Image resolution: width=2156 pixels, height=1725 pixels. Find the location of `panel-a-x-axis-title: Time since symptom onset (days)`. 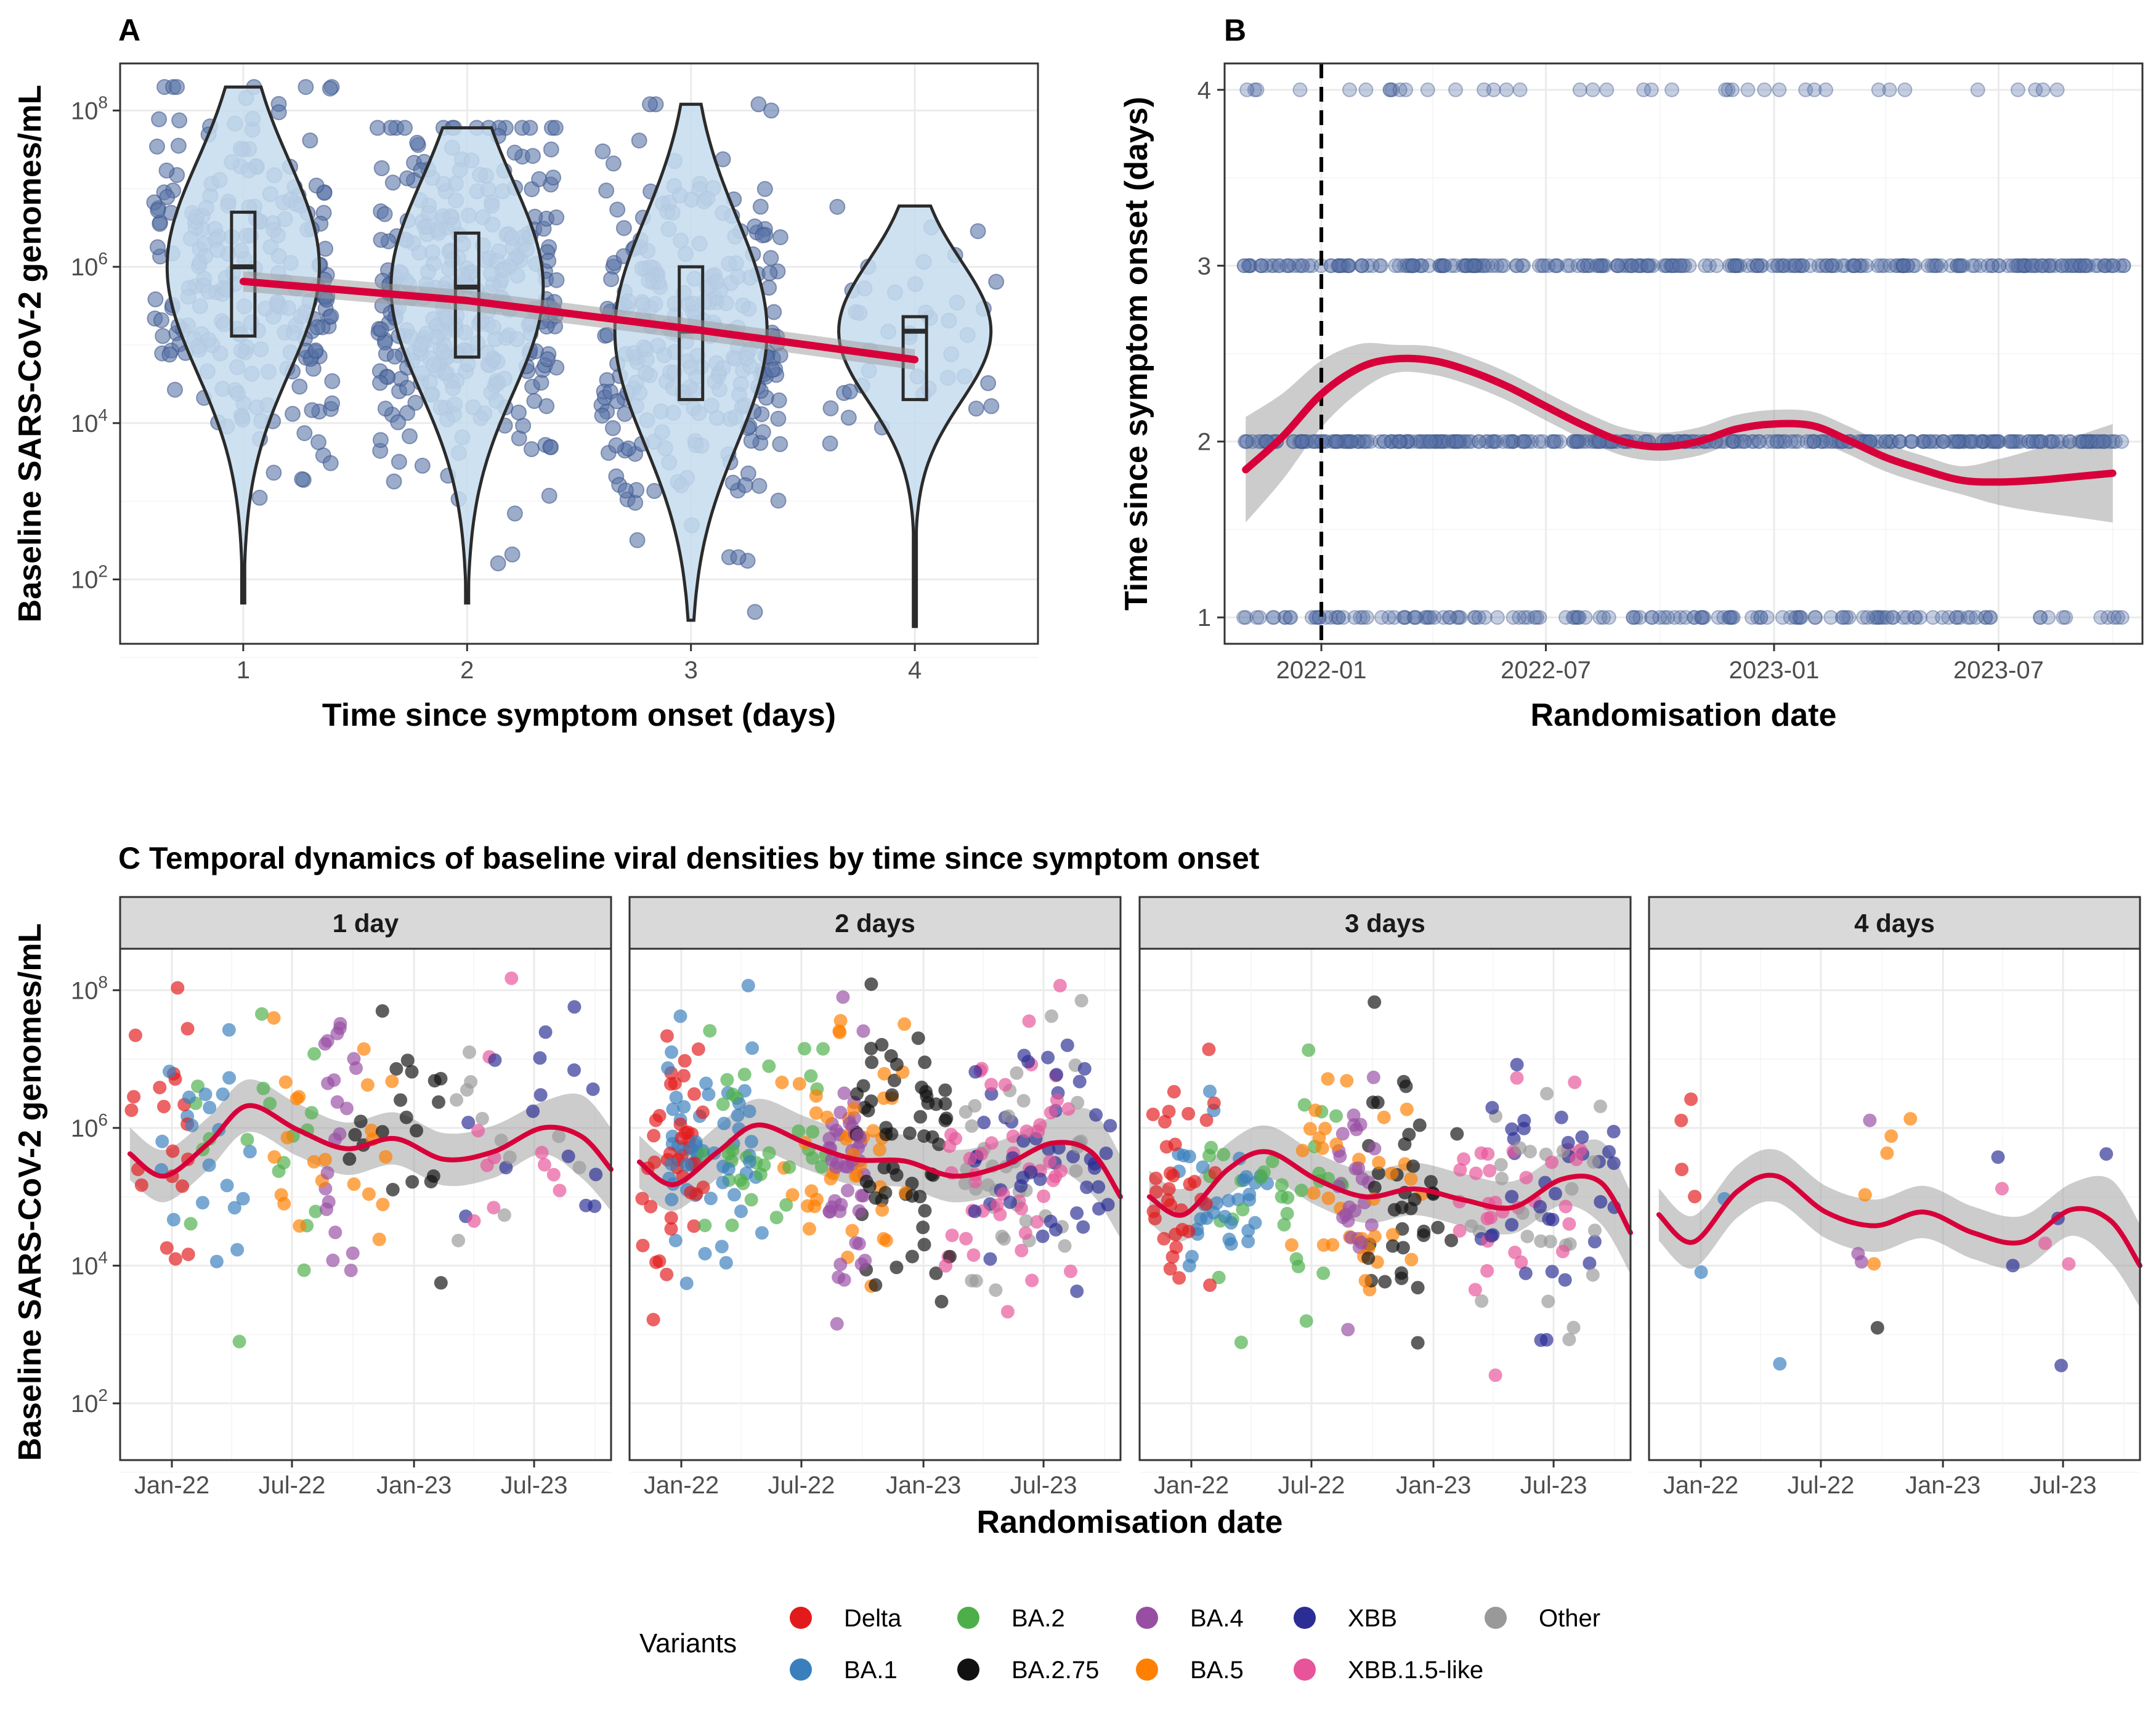

panel-a-x-axis-title: Time since symptom onset (days) is located at coordinates (579, 715).